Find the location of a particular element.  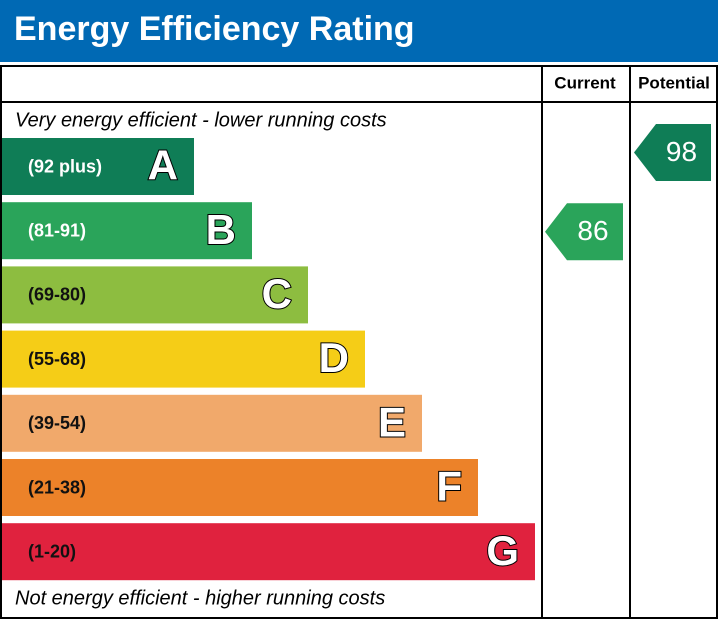

band-letter: D is located at coordinates (334, 357).